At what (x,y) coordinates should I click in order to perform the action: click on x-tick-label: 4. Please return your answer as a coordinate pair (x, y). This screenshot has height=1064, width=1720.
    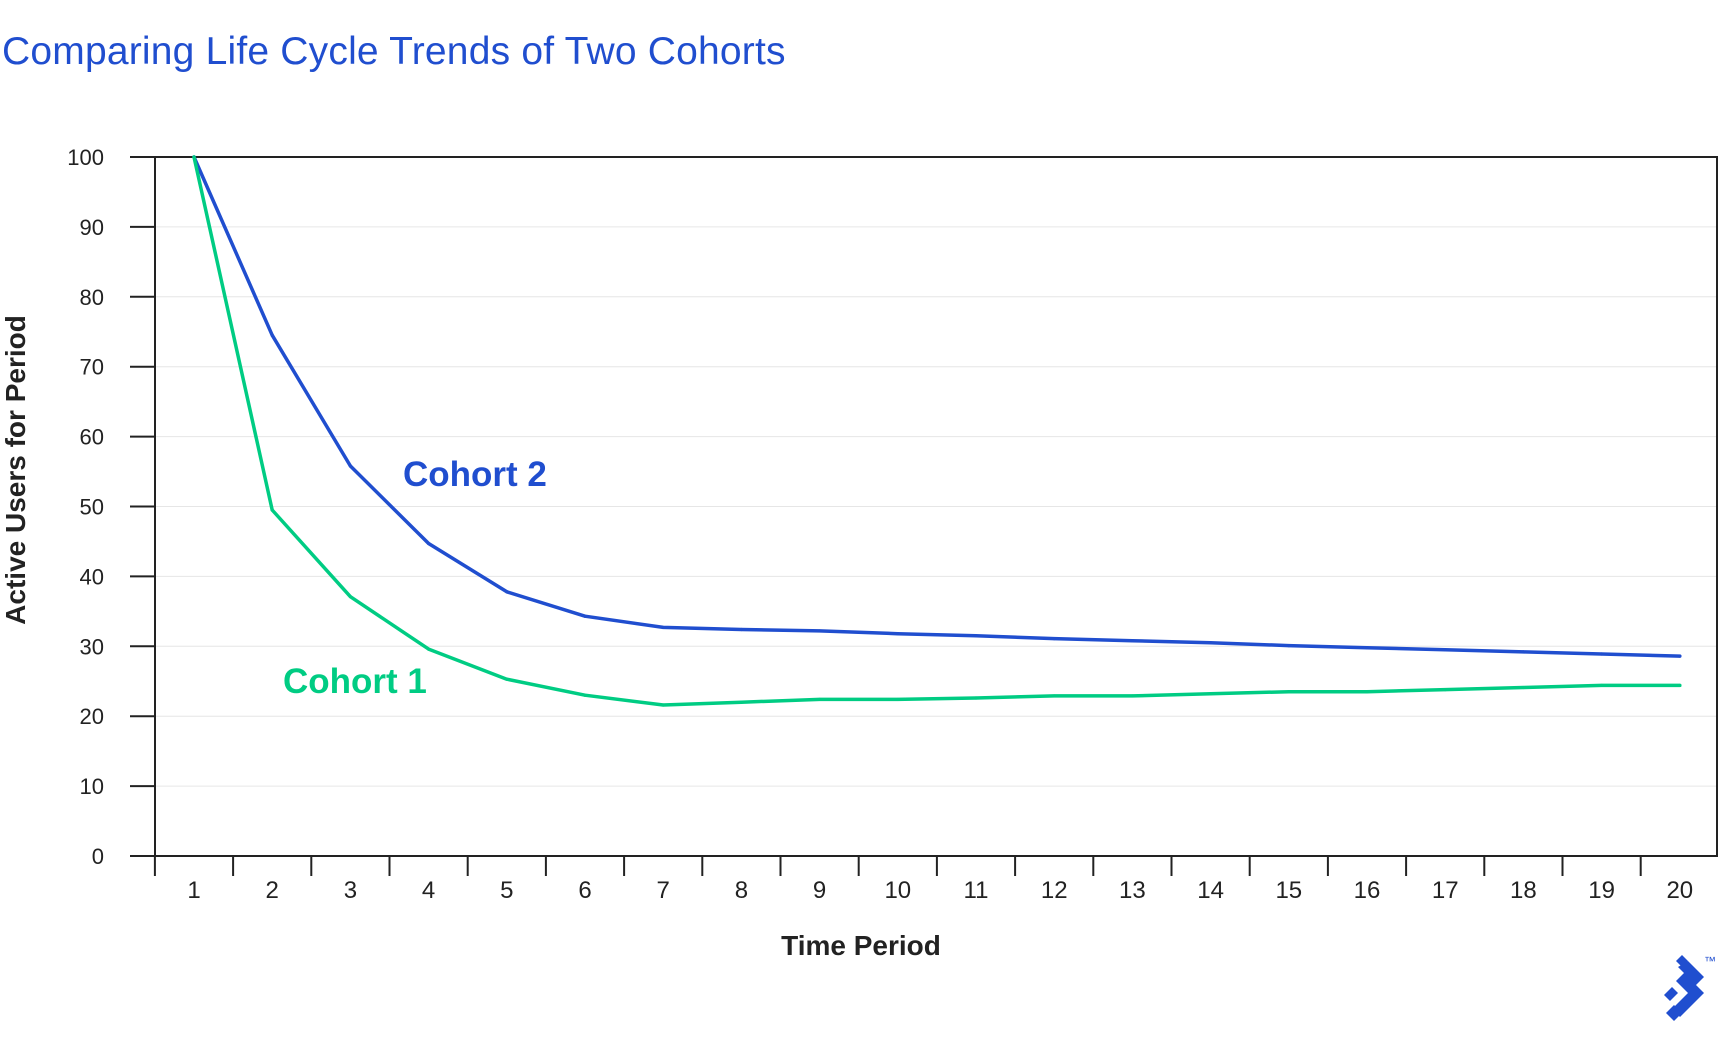
    Looking at the image, I should click on (428, 890).